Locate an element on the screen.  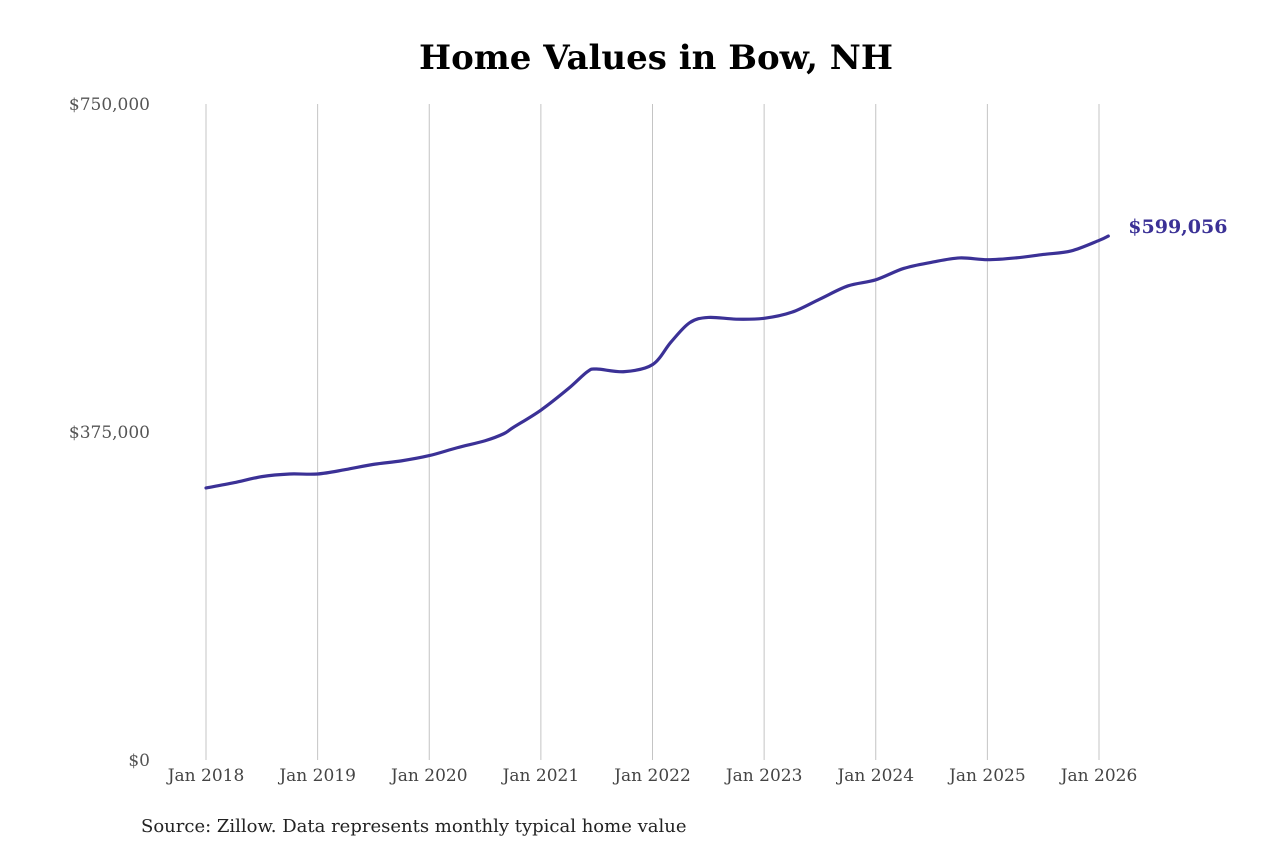
x-tick-label: Jan 2020 is located at coordinates (428, 776).